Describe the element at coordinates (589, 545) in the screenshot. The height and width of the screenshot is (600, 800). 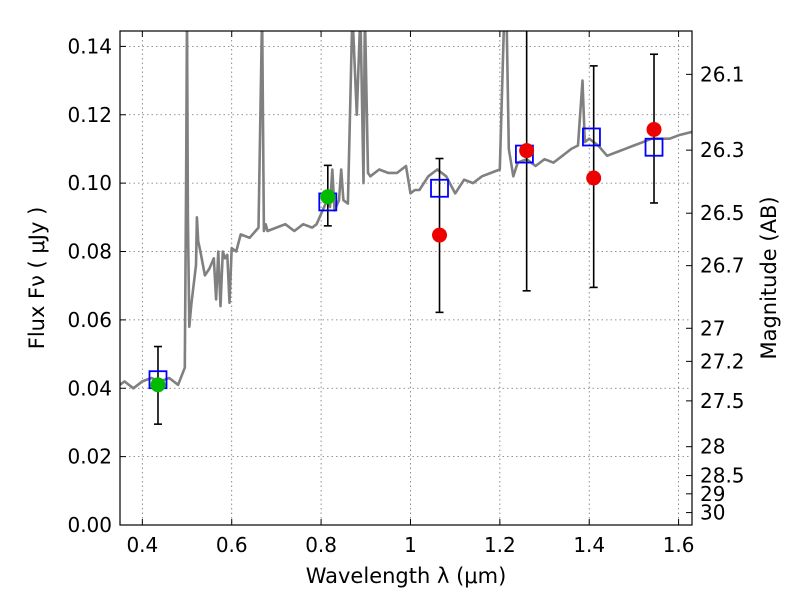
I see `x-tick-label: 1.4` at that location.